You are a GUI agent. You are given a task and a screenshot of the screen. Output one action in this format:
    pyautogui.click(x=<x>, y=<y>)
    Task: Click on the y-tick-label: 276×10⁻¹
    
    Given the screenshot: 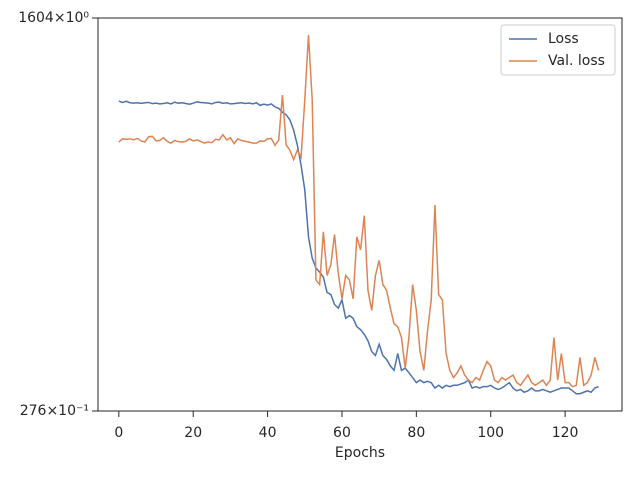 What is the action you would take?
    pyautogui.click(x=54, y=411)
    